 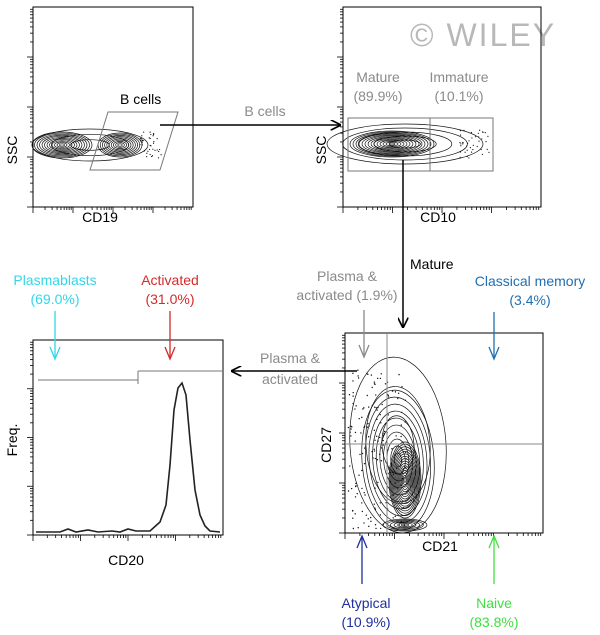 I want to click on naive-arrowhead, so click(x=494, y=541).